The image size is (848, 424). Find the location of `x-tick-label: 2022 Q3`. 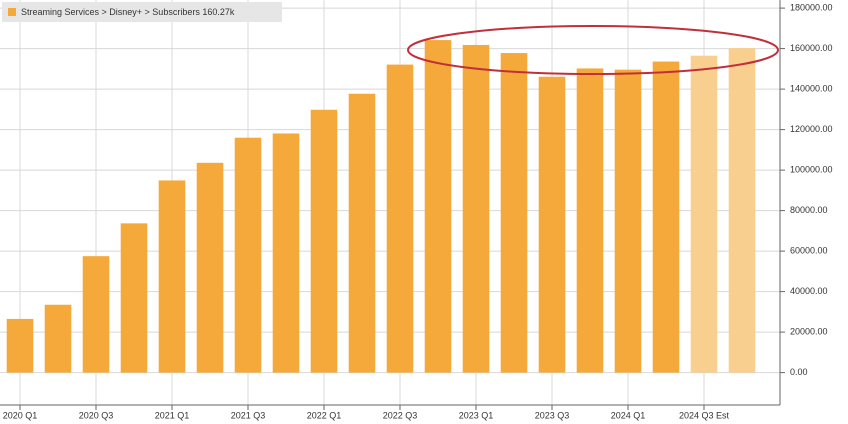

x-tick-label: 2022 Q3 is located at coordinates (400, 415).